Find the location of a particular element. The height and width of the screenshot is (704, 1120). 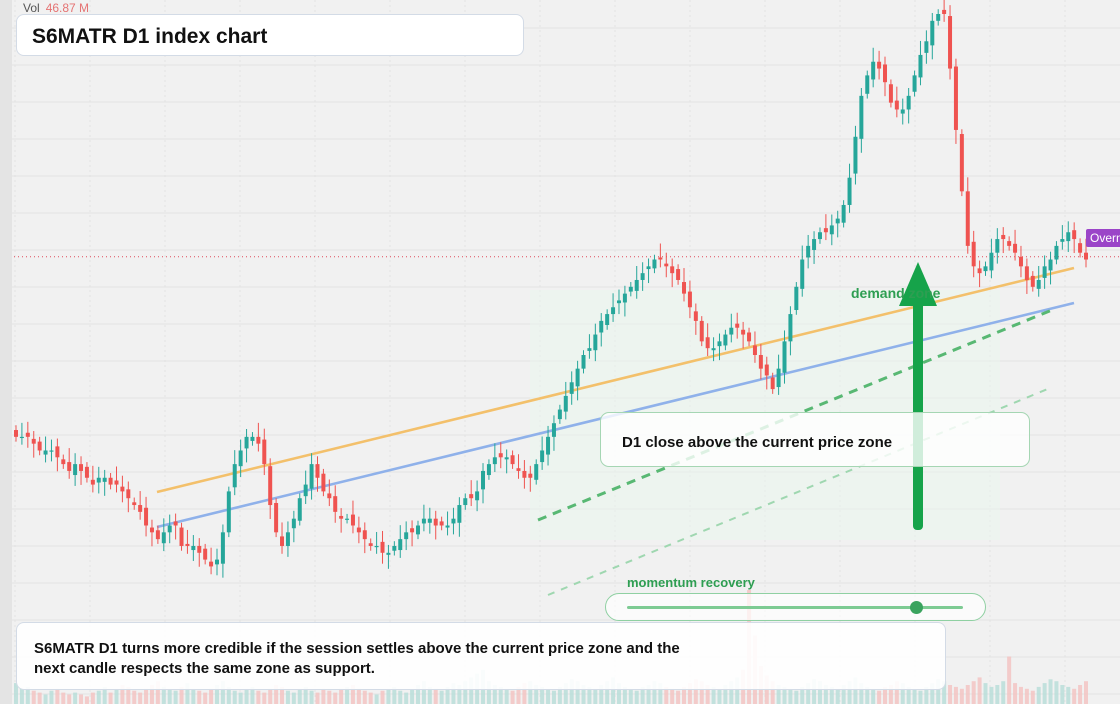

momentum-slider-knob is located at coordinates (916, 607).